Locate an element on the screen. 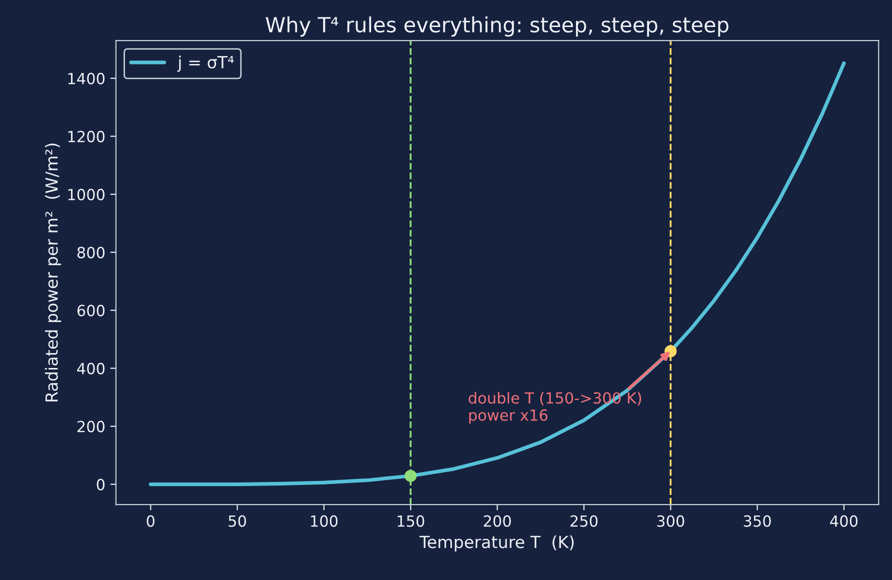 The image size is (892, 580). y-tick-label: 600 is located at coordinates (91, 310).